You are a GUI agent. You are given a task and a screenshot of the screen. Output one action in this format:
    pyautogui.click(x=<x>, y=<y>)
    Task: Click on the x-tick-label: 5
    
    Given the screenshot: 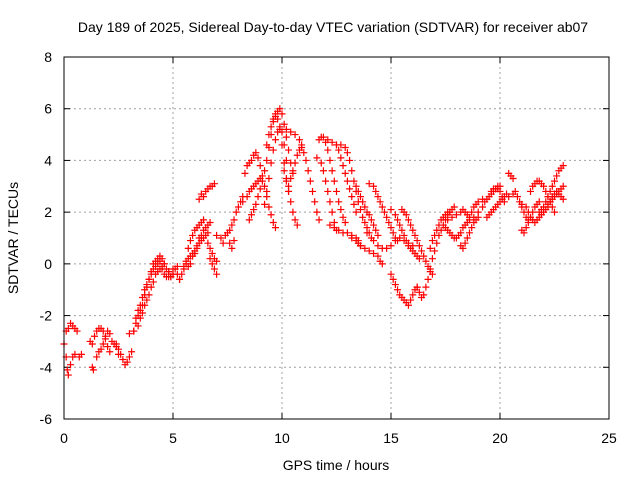 What is the action you would take?
    pyautogui.click(x=173, y=438)
    